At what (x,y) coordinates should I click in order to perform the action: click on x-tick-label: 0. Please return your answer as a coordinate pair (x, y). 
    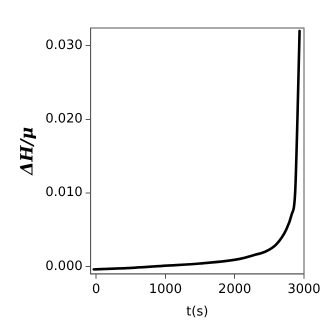
    Looking at the image, I should click on (96, 289).